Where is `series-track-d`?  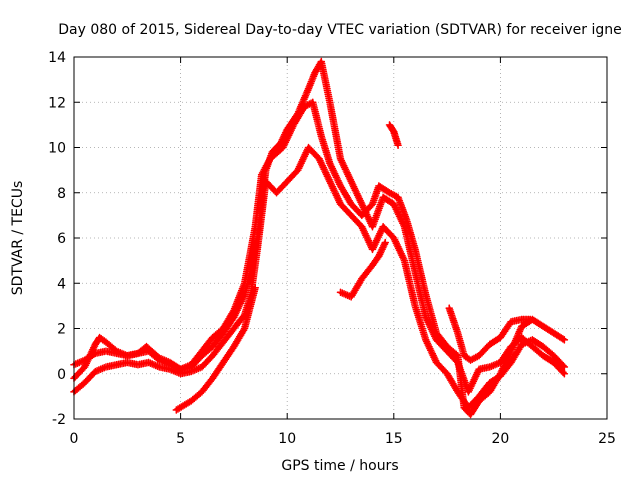
series-track-d is located at coordinates (216, 348).